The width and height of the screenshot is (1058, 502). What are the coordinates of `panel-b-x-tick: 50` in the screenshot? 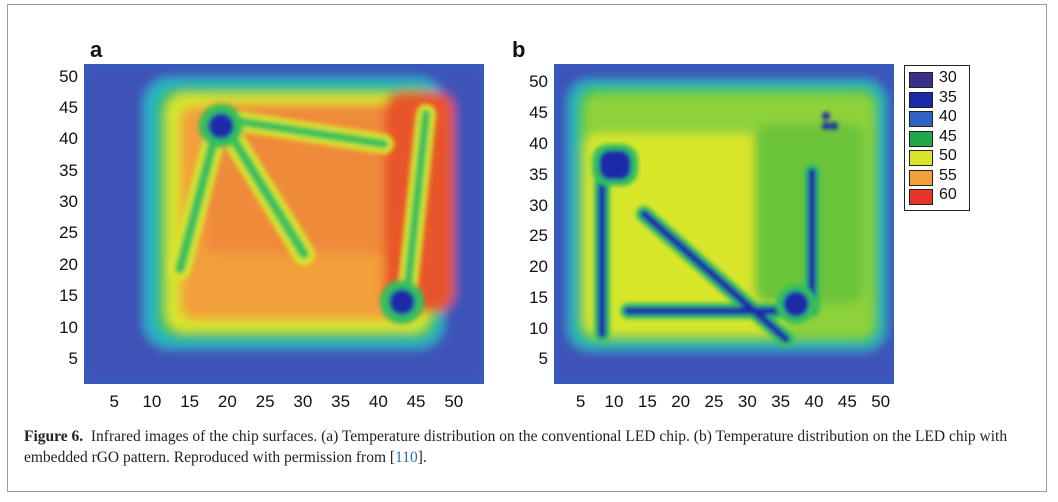 It's located at (881, 401).